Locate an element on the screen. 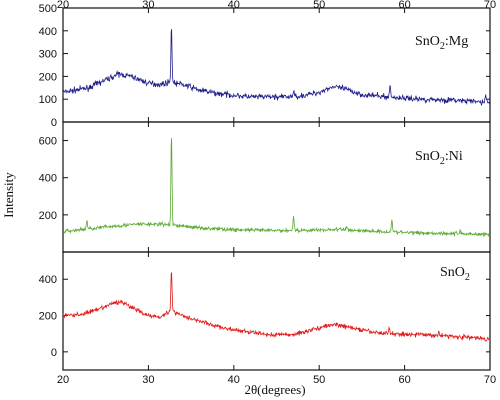 The image size is (500, 400). x-tick-label-top: 70 is located at coordinates (490, 5).